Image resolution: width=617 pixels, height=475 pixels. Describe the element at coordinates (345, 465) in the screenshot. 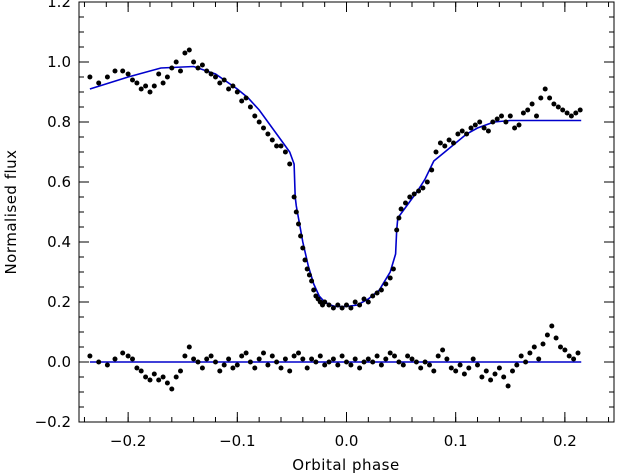

I see `x-axis-title: Orbital phase` at that location.